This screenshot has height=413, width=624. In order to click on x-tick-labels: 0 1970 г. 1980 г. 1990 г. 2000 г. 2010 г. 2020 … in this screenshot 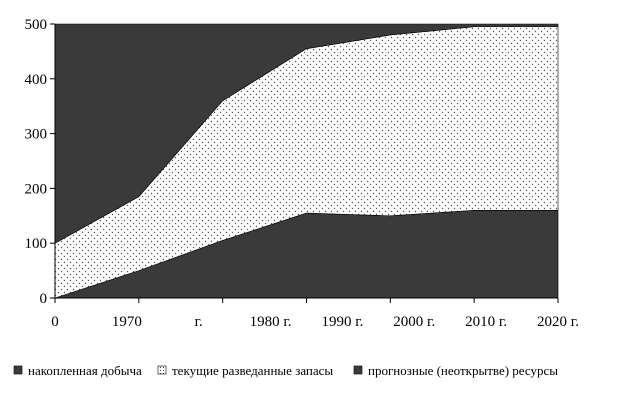, I will do `click(315, 314)`.